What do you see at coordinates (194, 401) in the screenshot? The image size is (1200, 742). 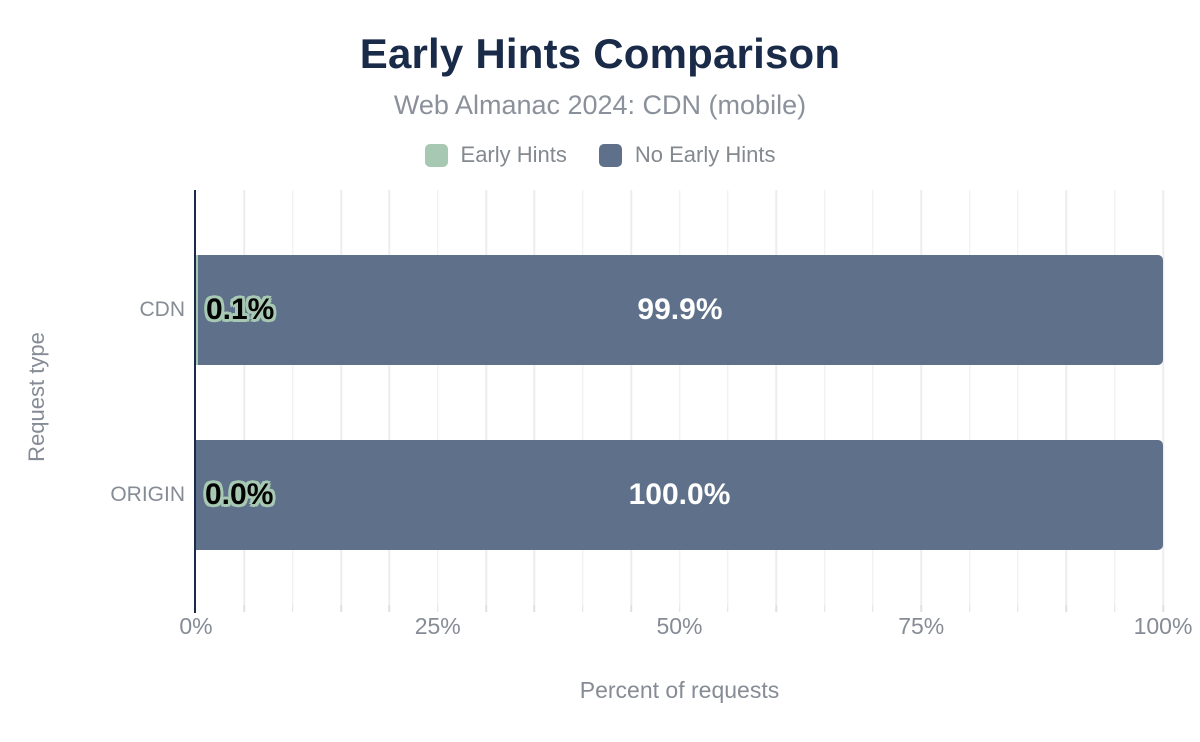 I see `y-axis-line` at bounding box center [194, 401].